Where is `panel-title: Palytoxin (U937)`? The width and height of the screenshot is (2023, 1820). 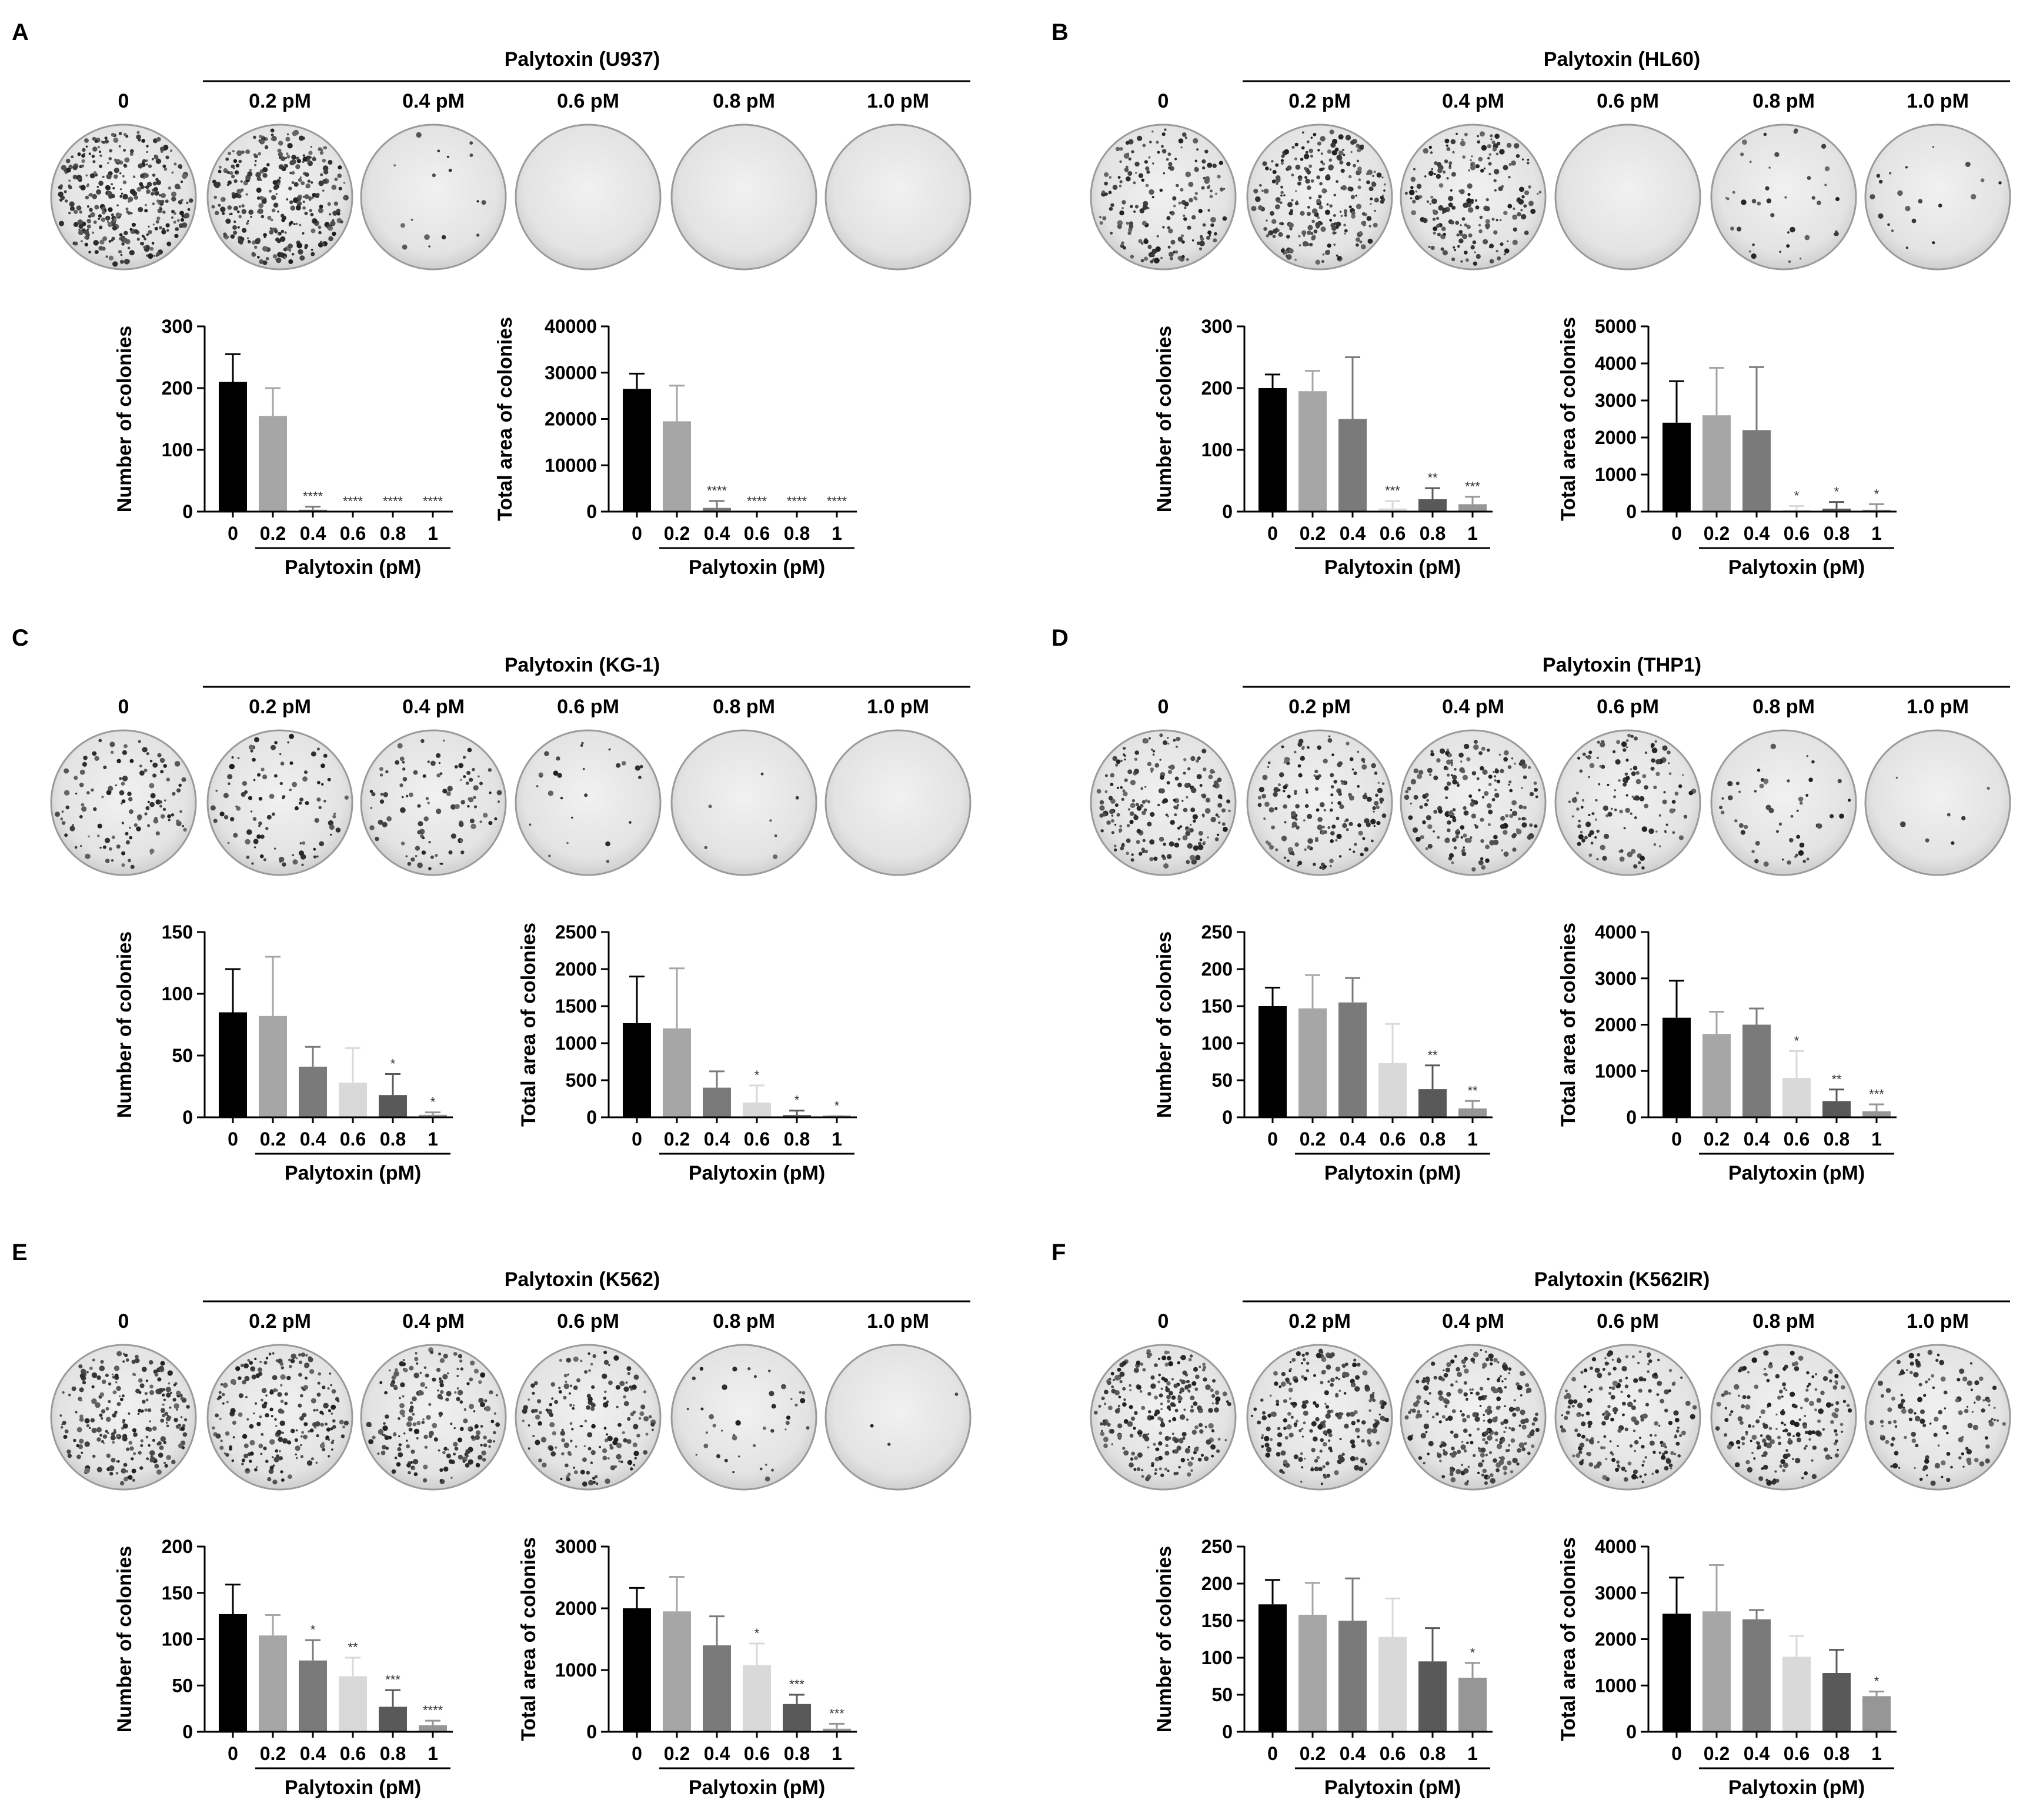
panel-title: Palytoxin (U937) is located at coordinates (582, 59).